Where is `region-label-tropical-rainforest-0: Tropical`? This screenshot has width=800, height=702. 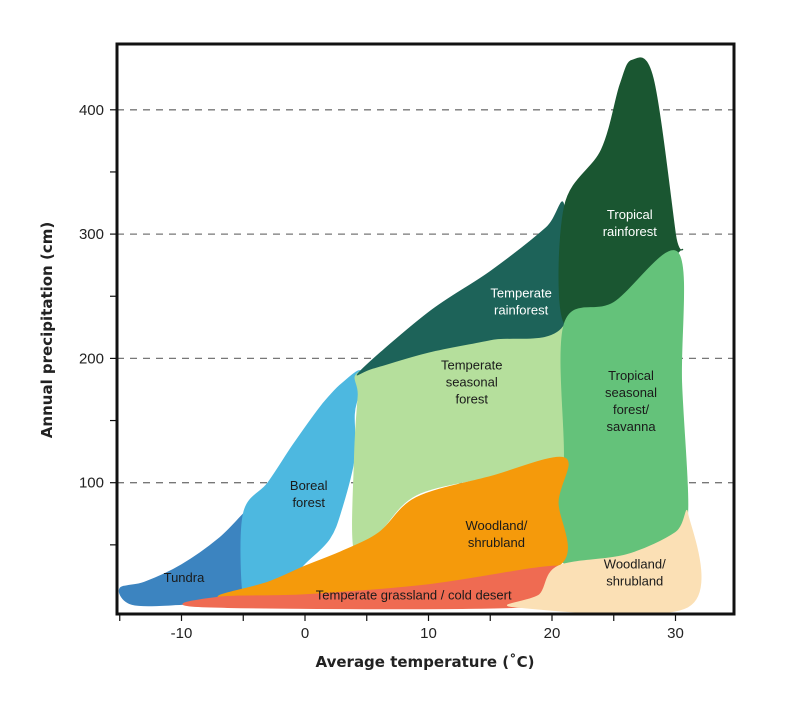 region-label-tropical-rainforest-0: Tropical is located at coordinates (630, 214).